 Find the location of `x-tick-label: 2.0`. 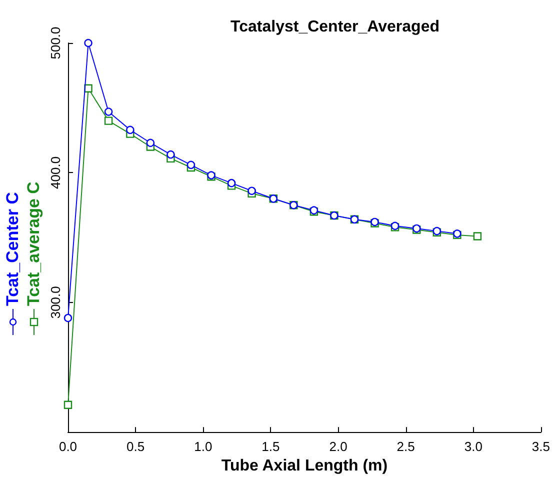

x-tick-label: 2.0 is located at coordinates (338, 446).